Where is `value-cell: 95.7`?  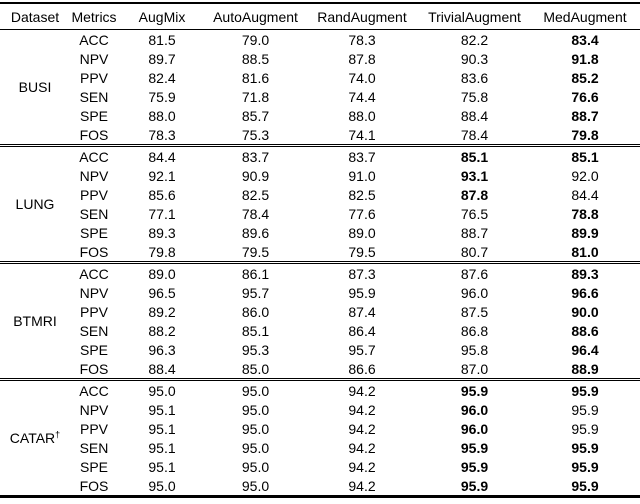
value-cell: 95.7 is located at coordinates (362, 349).